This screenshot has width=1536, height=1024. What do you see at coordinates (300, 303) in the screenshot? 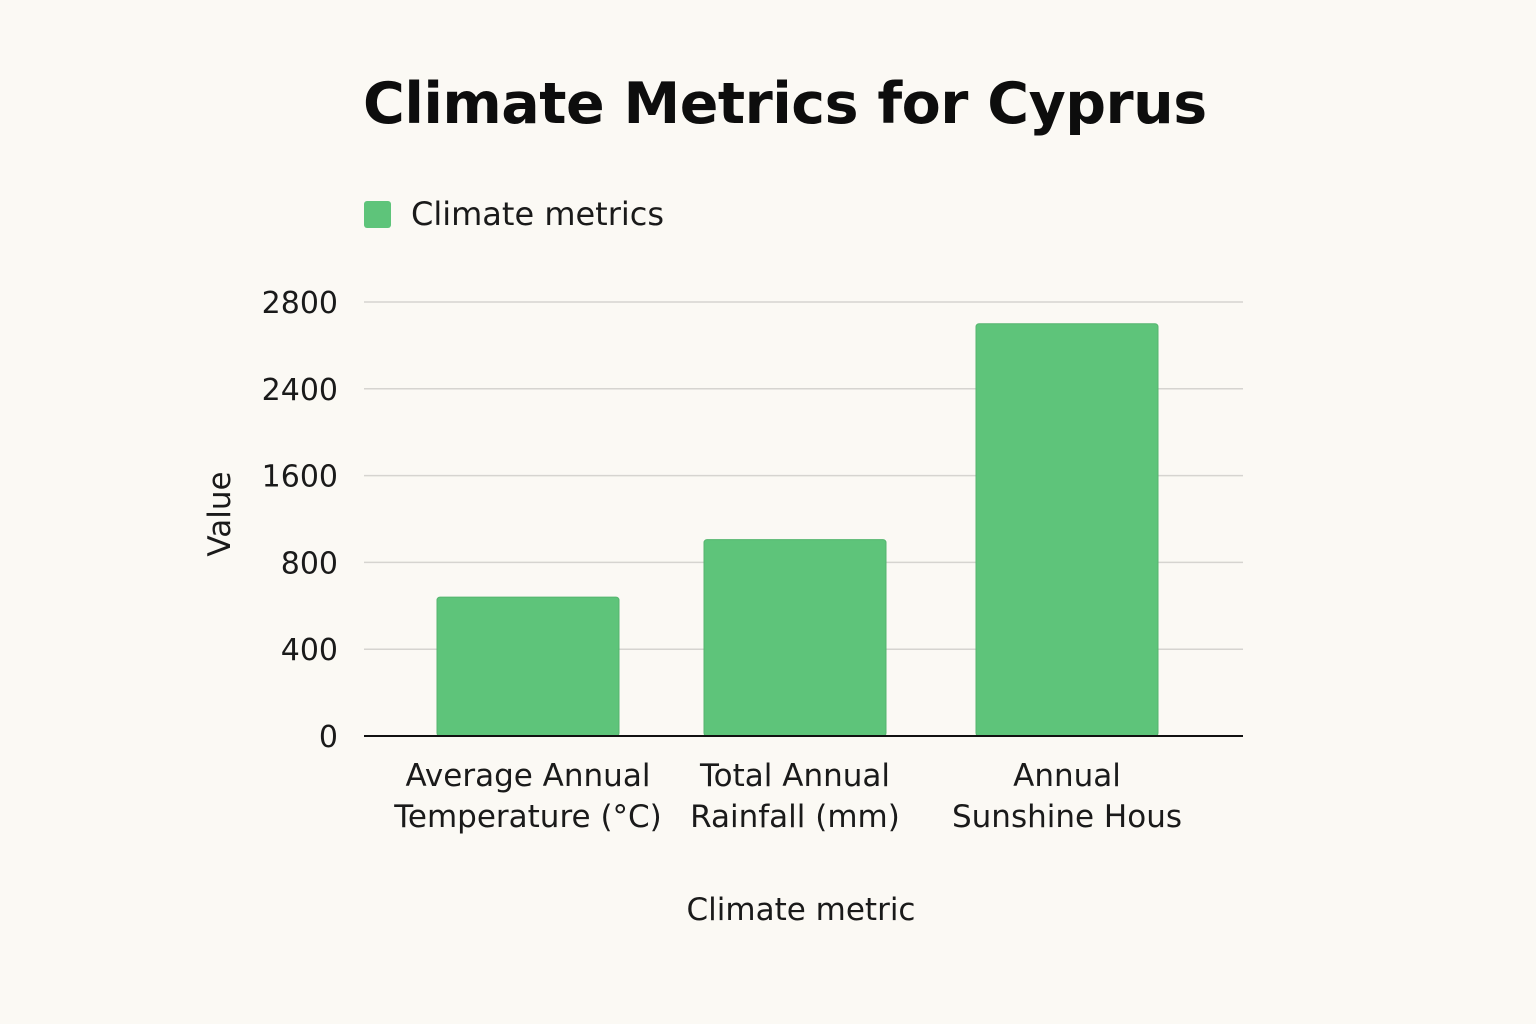
I see `y-tick-label: 2800` at bounding box center [300, 303].